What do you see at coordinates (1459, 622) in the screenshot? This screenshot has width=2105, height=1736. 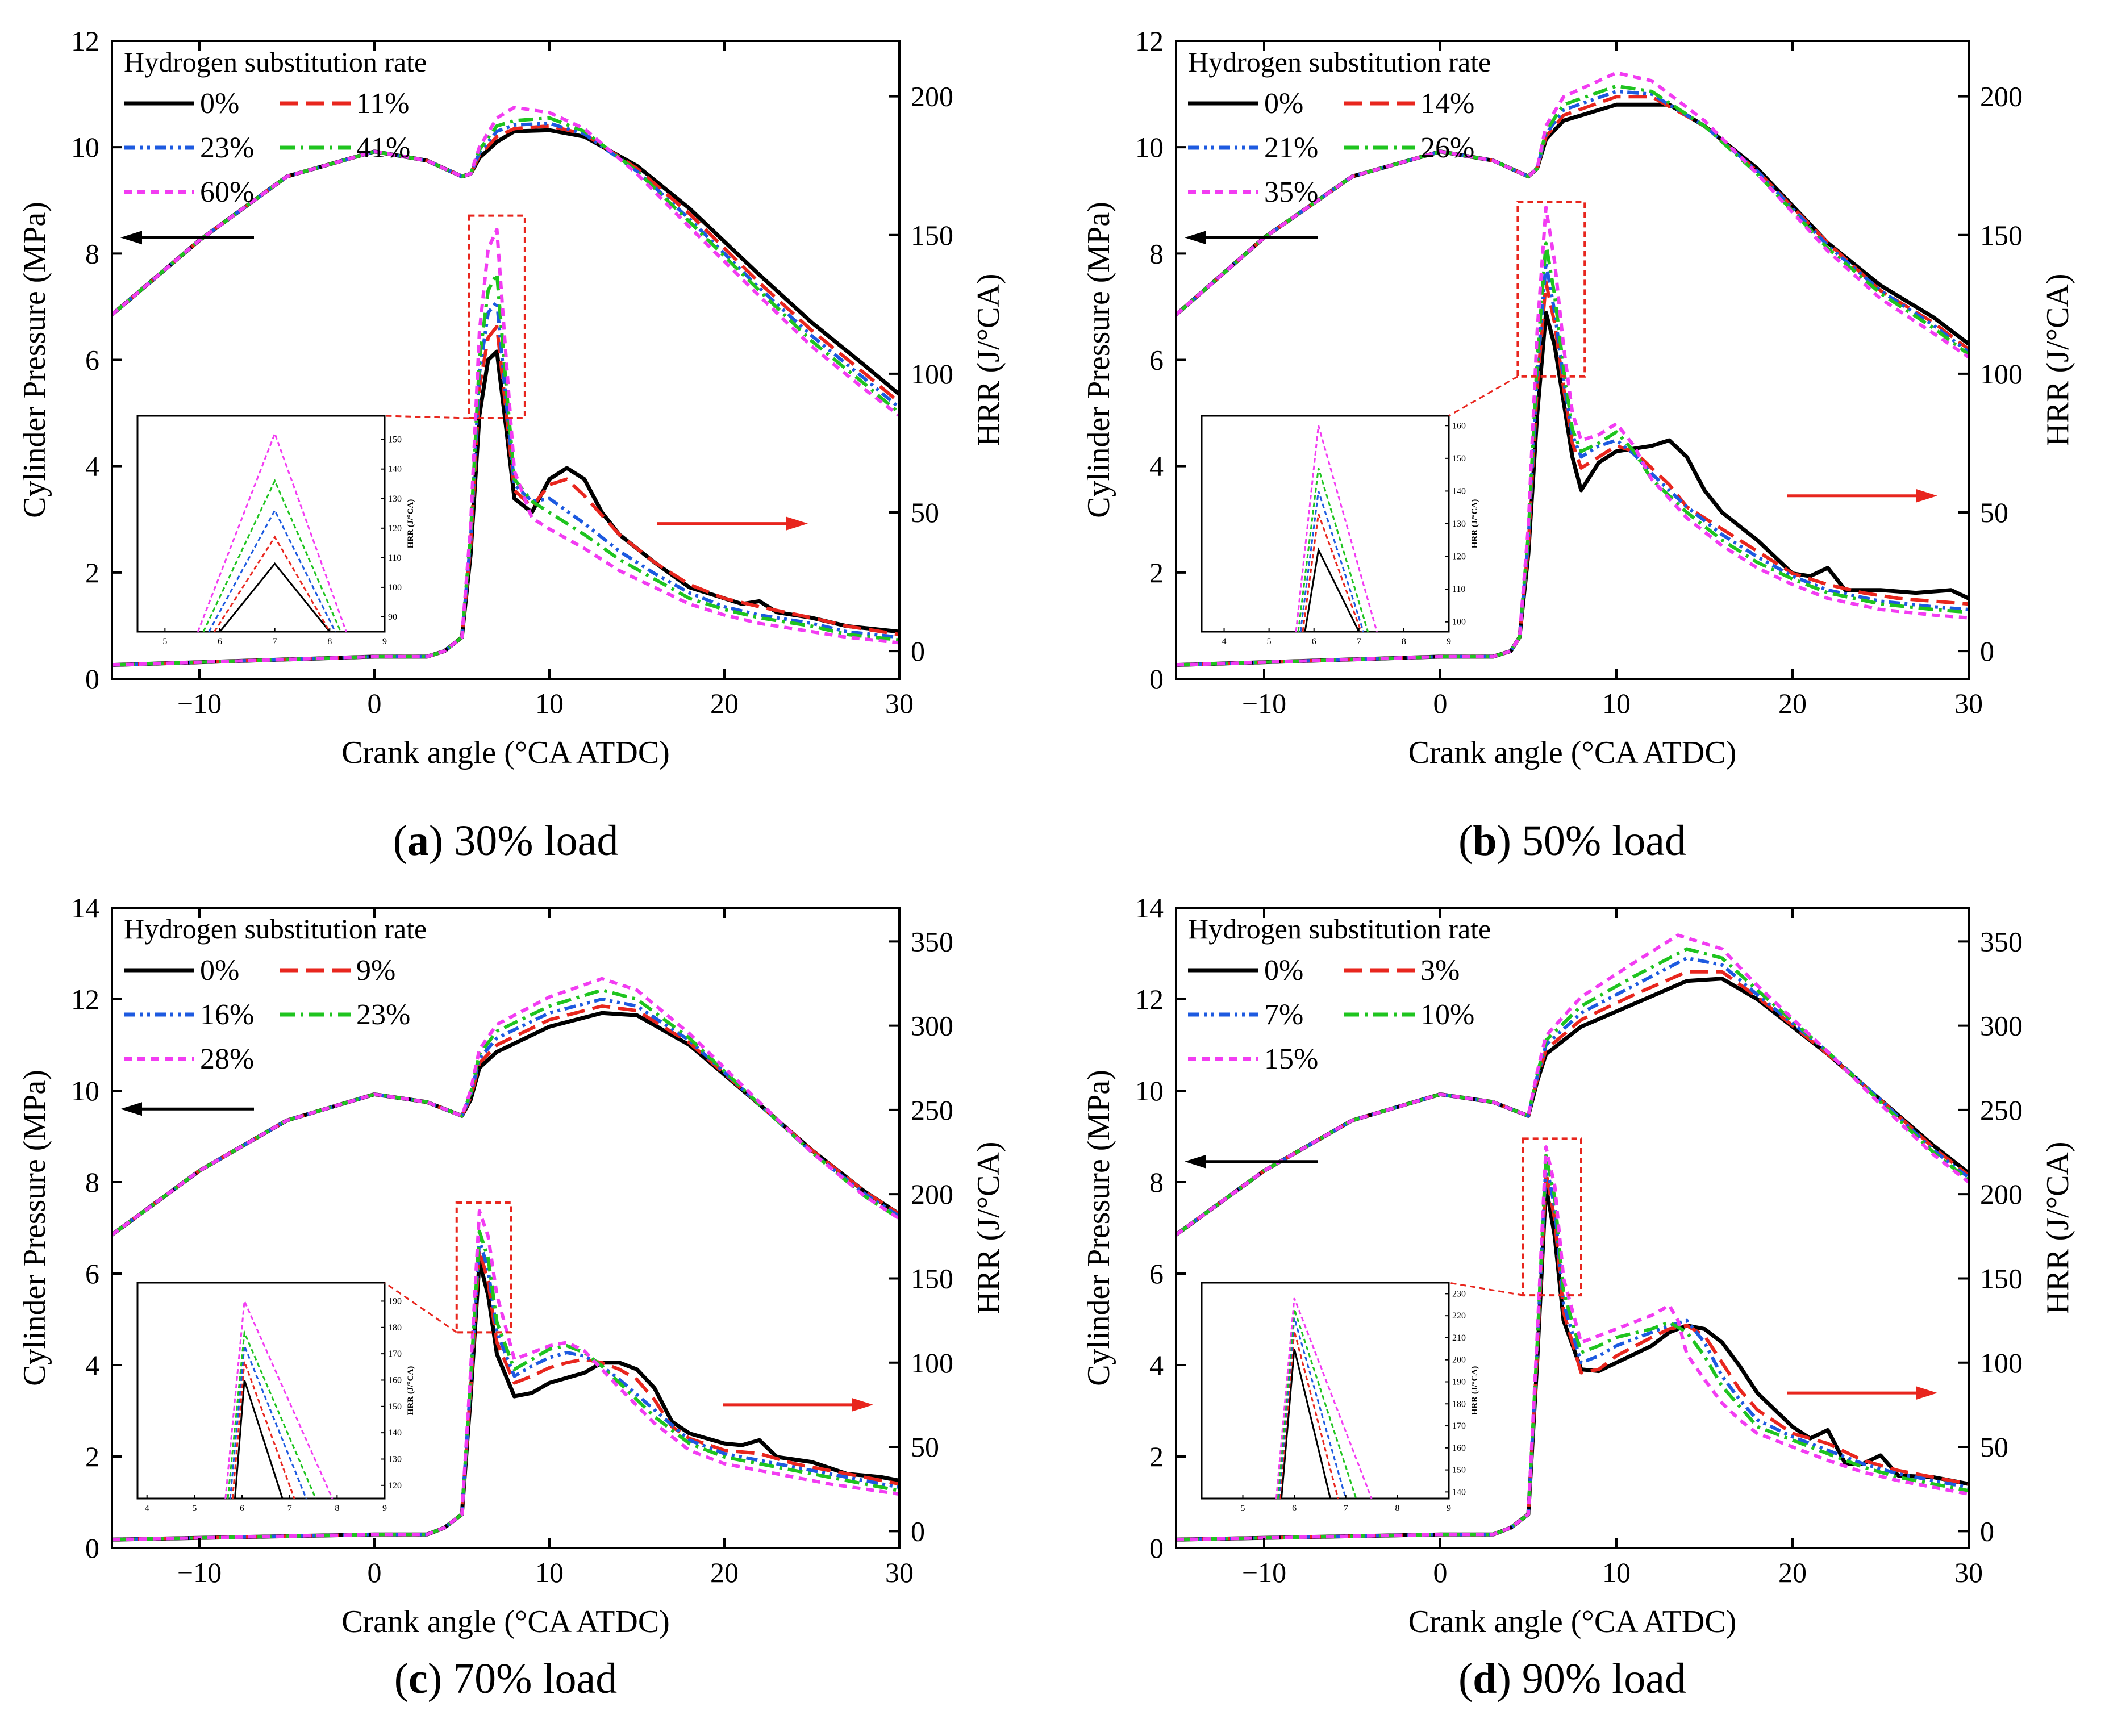 I see `inset-y-tick-label: 100` at bounding box center [1459, 622].